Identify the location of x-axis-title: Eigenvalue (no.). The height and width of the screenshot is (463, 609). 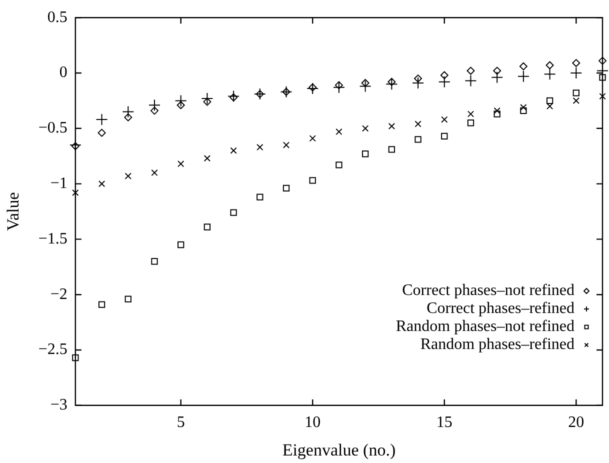
(339, 450).